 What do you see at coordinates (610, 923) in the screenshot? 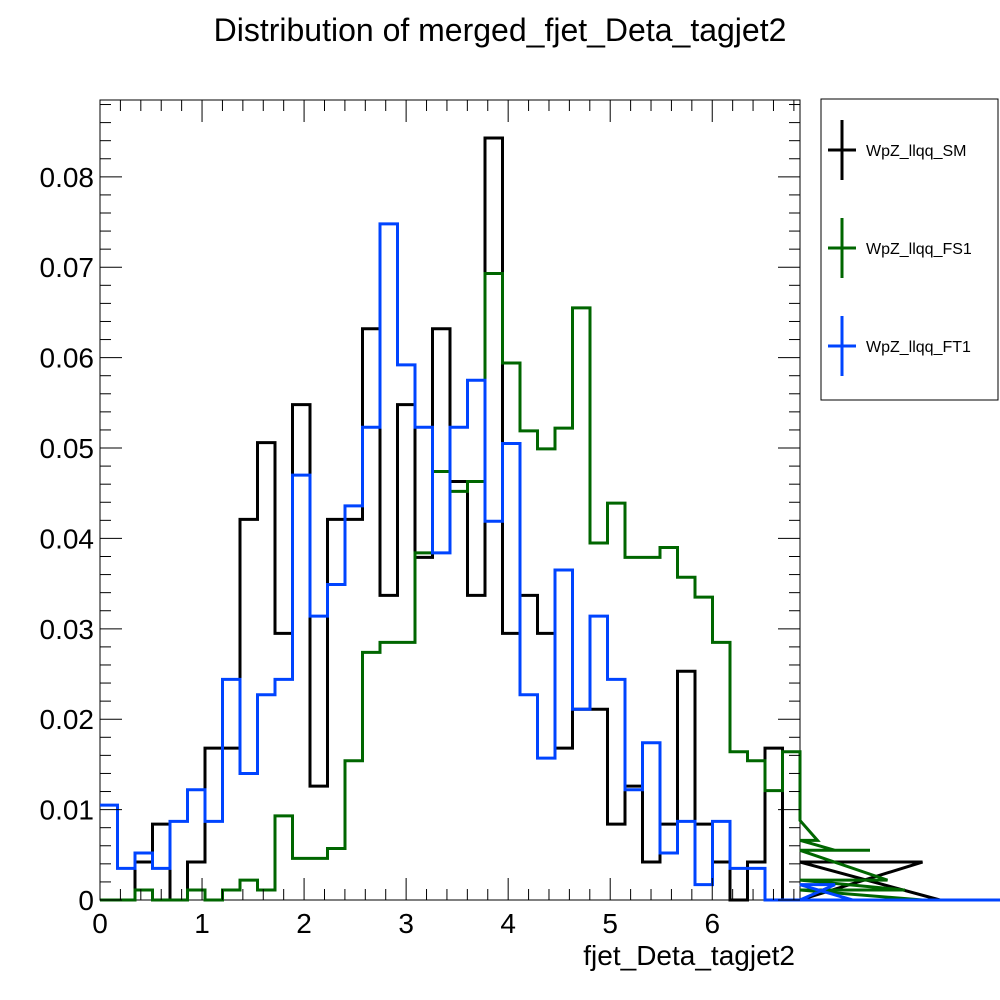
I see `x-tick-label: 5` at bounding box center [610, 923].